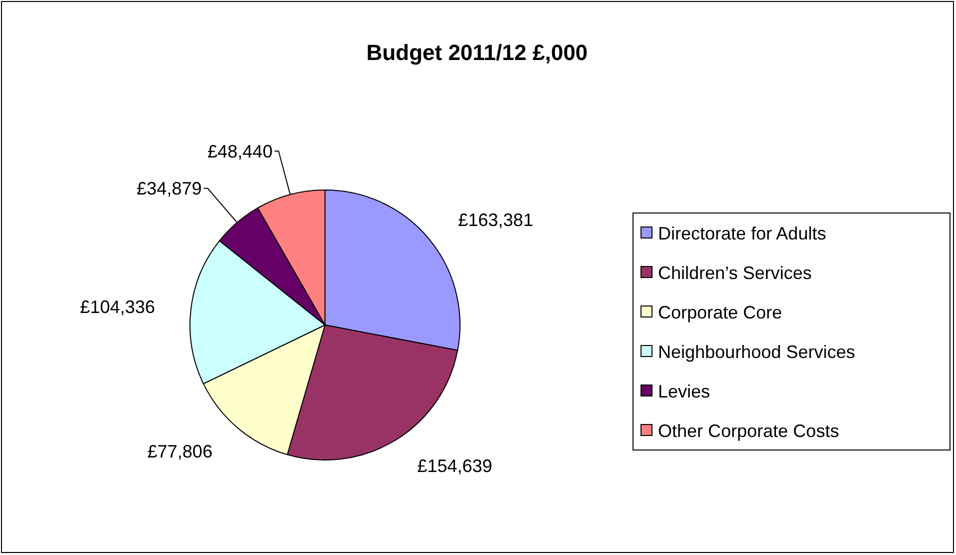  Describe the element at coordinates (720, 312) in the screenshot. I see `legend-label: Corporate Core` at that location.